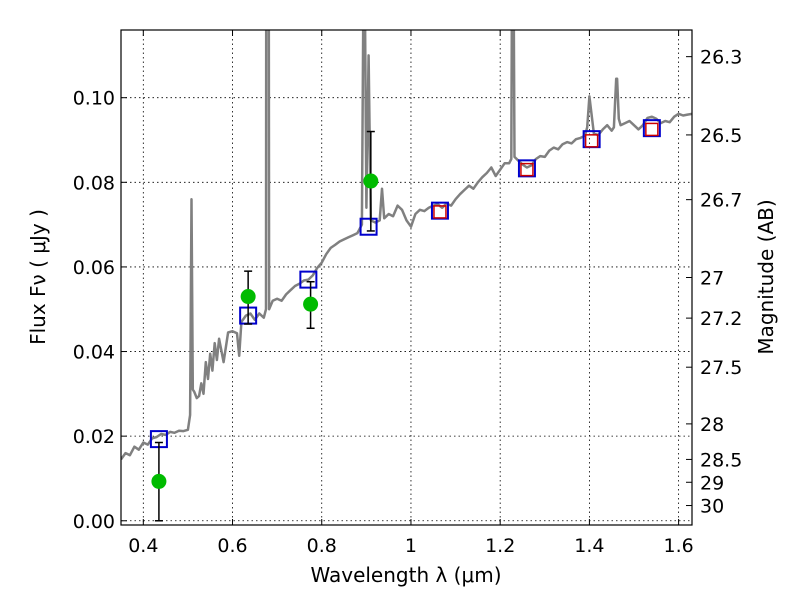 This screenshot has height=600, width=800. What do you see at coordinates (721, 58) in the screenshot?
I see `right-tick-label: 26.3` at bounding box center [721, 58].